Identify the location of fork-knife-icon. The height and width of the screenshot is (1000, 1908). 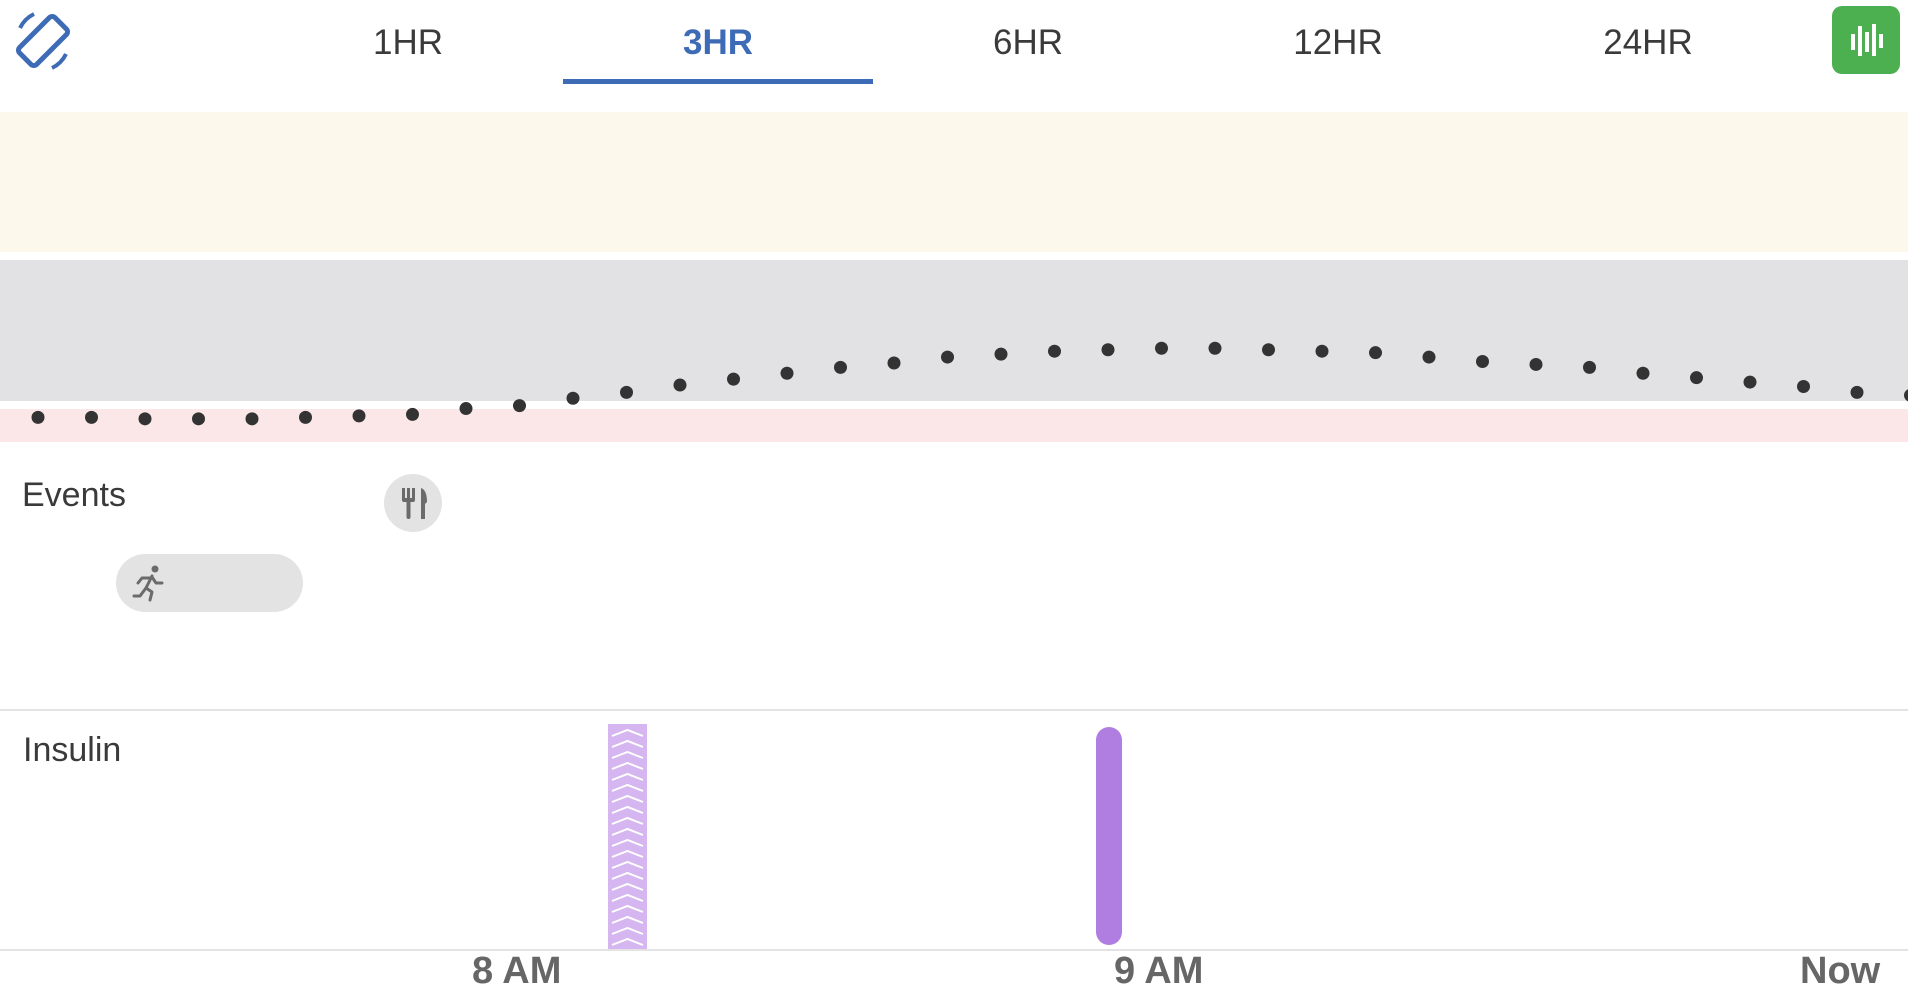
(414, 503).